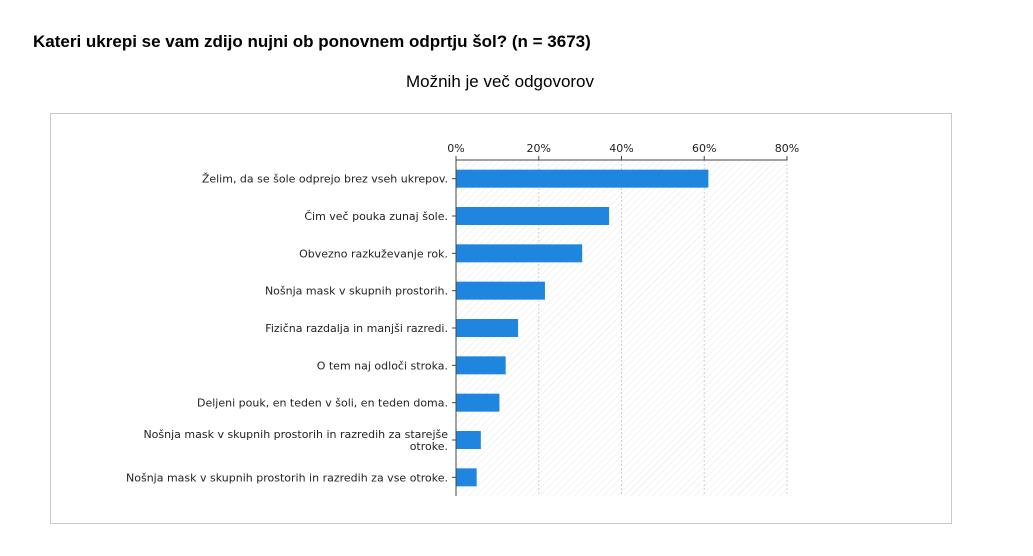 The height and width of the screenshot is (556, 1033). What do you see at coordinates (356, 291) in the screenshot?
I see `category-label: Nošnja mask v skupnih prostorih.` at bounding box center [356, 291].